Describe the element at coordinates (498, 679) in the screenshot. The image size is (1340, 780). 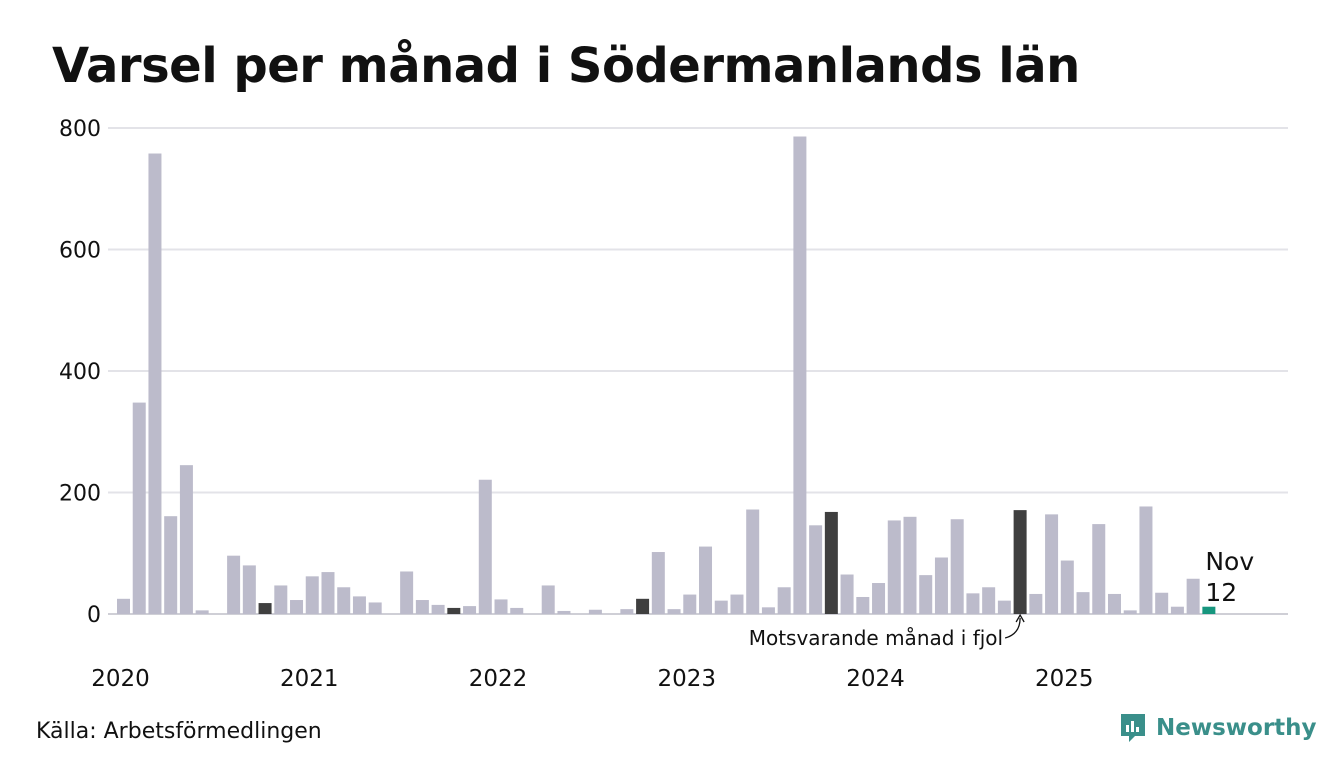
I see `x-year-label: 2022` at that location.